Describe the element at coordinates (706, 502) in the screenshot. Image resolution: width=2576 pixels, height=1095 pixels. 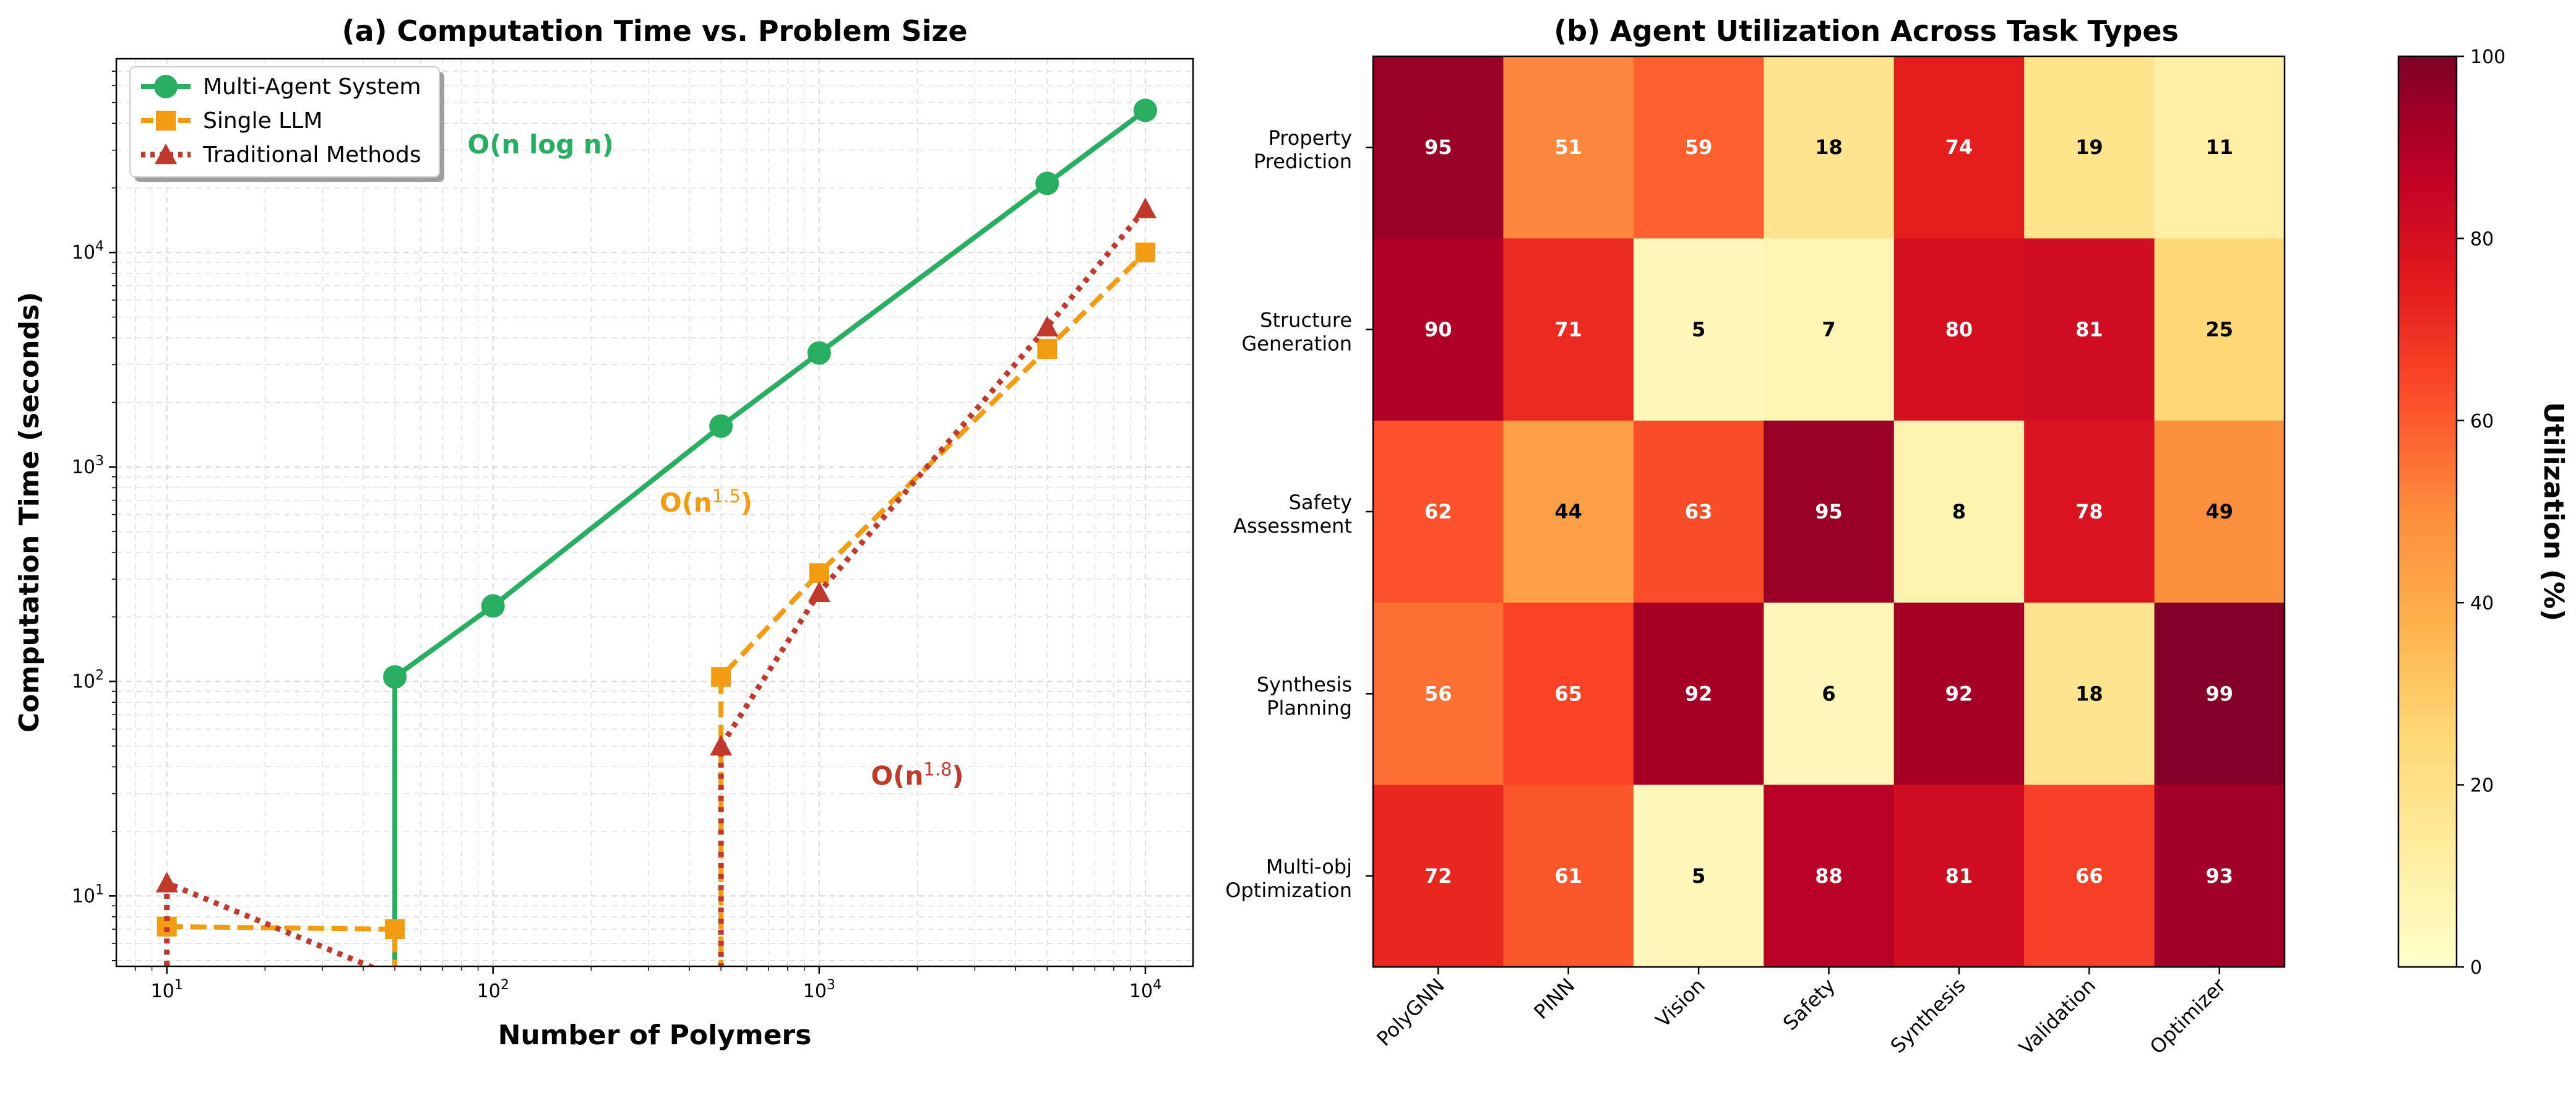
I see `complexity-annotation: O(n1.5)` at that location.